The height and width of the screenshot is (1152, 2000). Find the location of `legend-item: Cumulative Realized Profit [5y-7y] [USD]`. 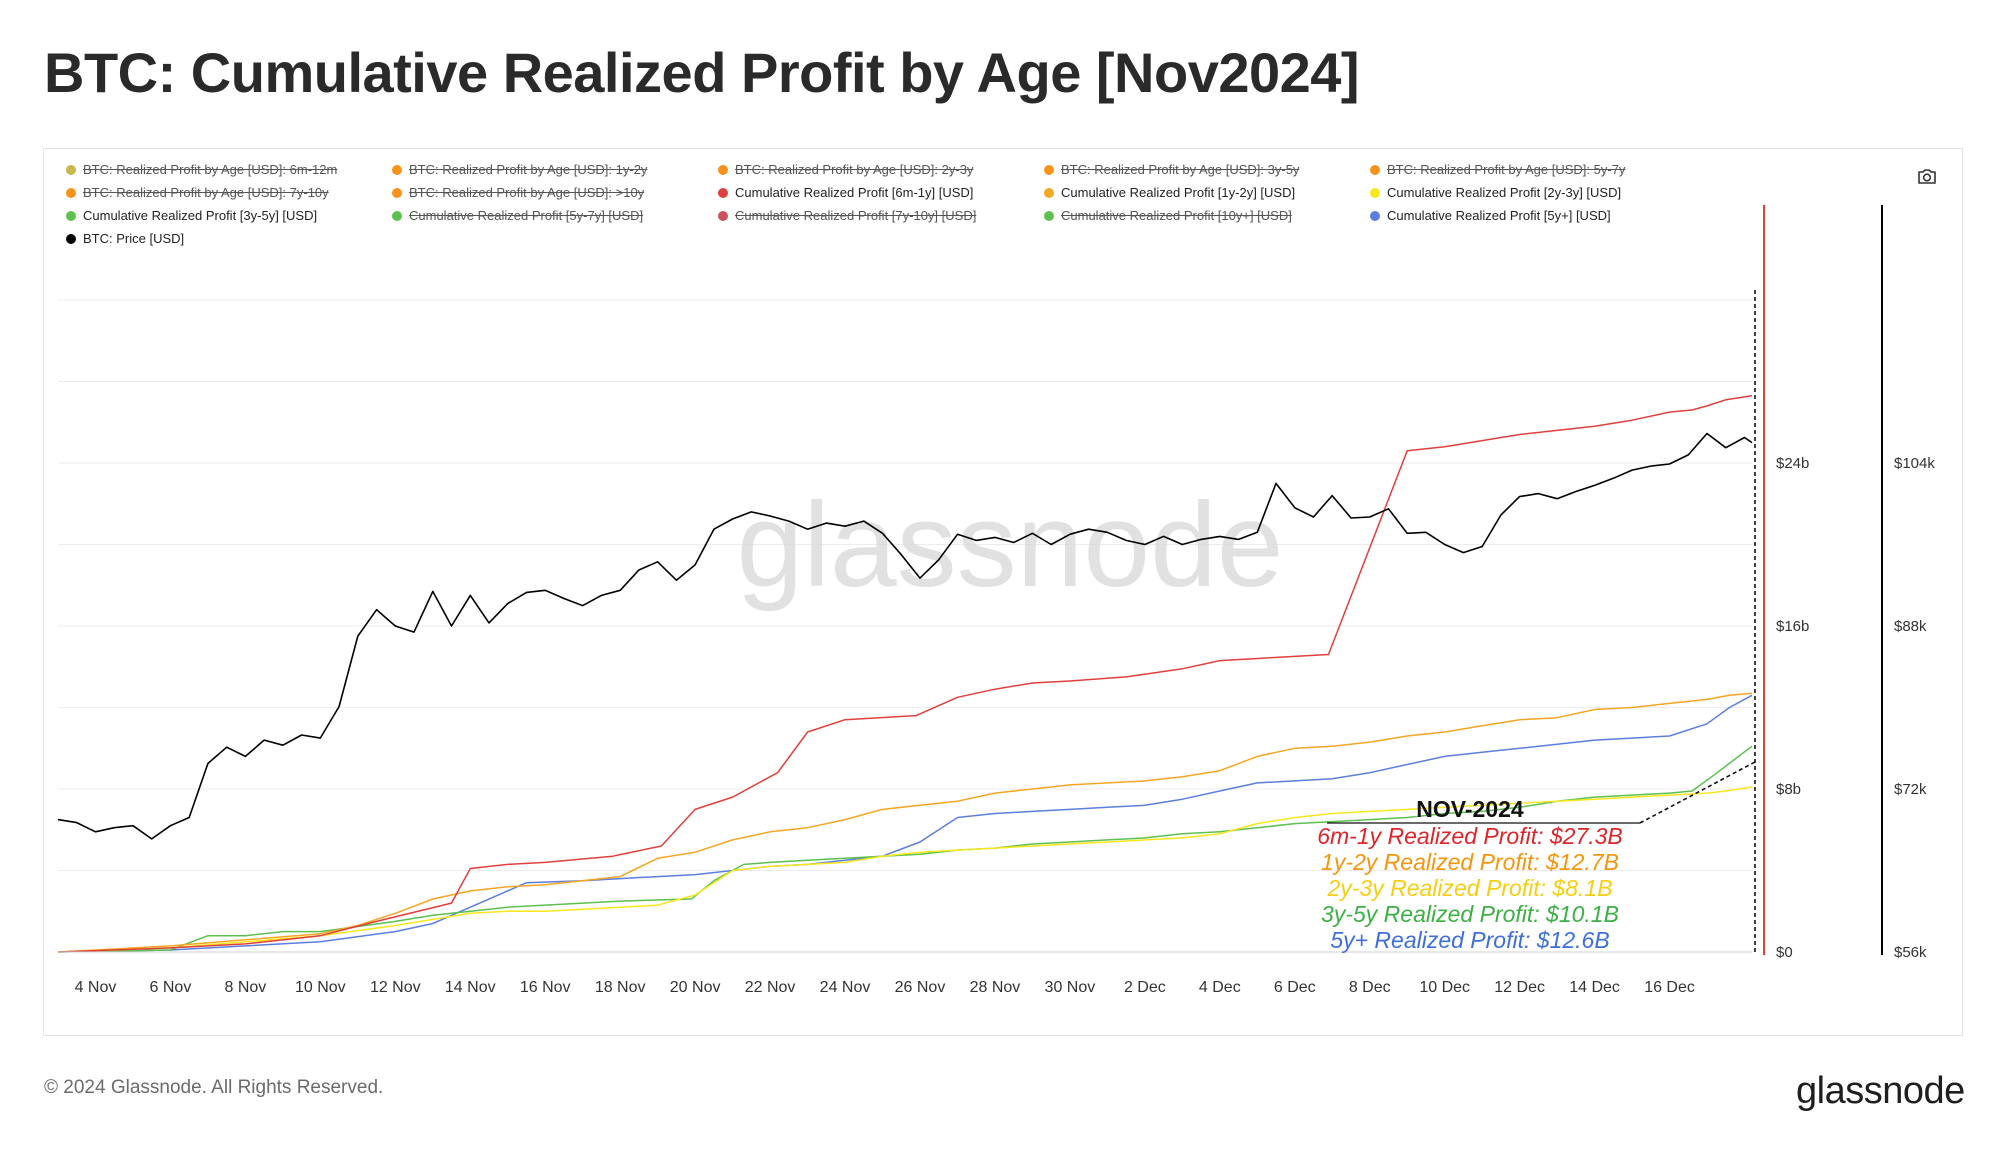

legend-item: Cumulative Realized Profit [5y-7y] [USD] is located at coordinates (517, 216).